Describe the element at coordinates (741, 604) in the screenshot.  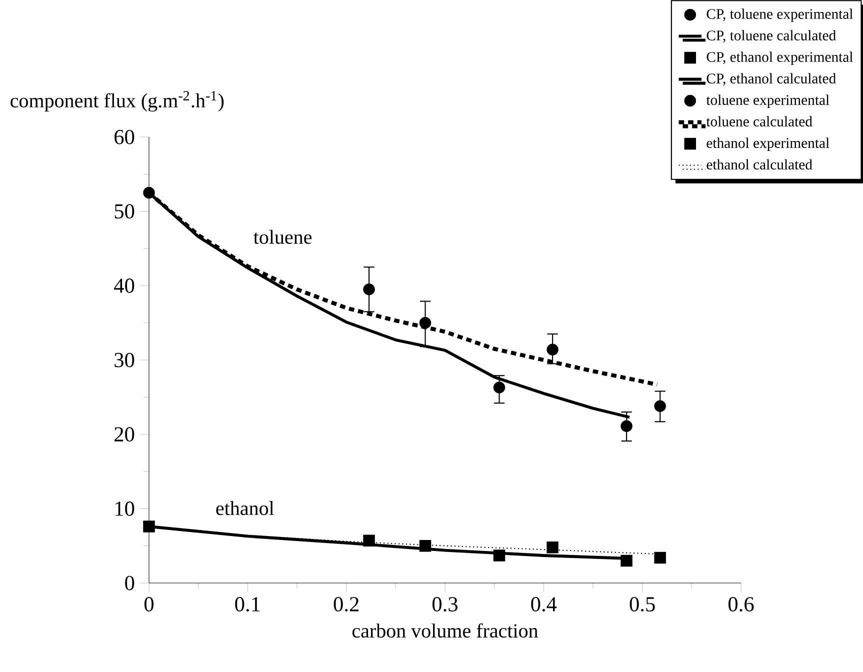
I see `x-tick-label: 0.6` at that location.